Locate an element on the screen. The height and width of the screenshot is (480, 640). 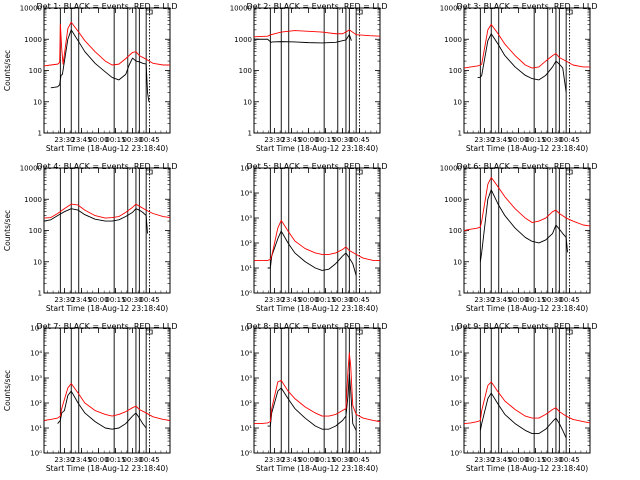
panel-title: Det 2: BLACK = Events, RED = LLD is located at coordinates (317, 6).